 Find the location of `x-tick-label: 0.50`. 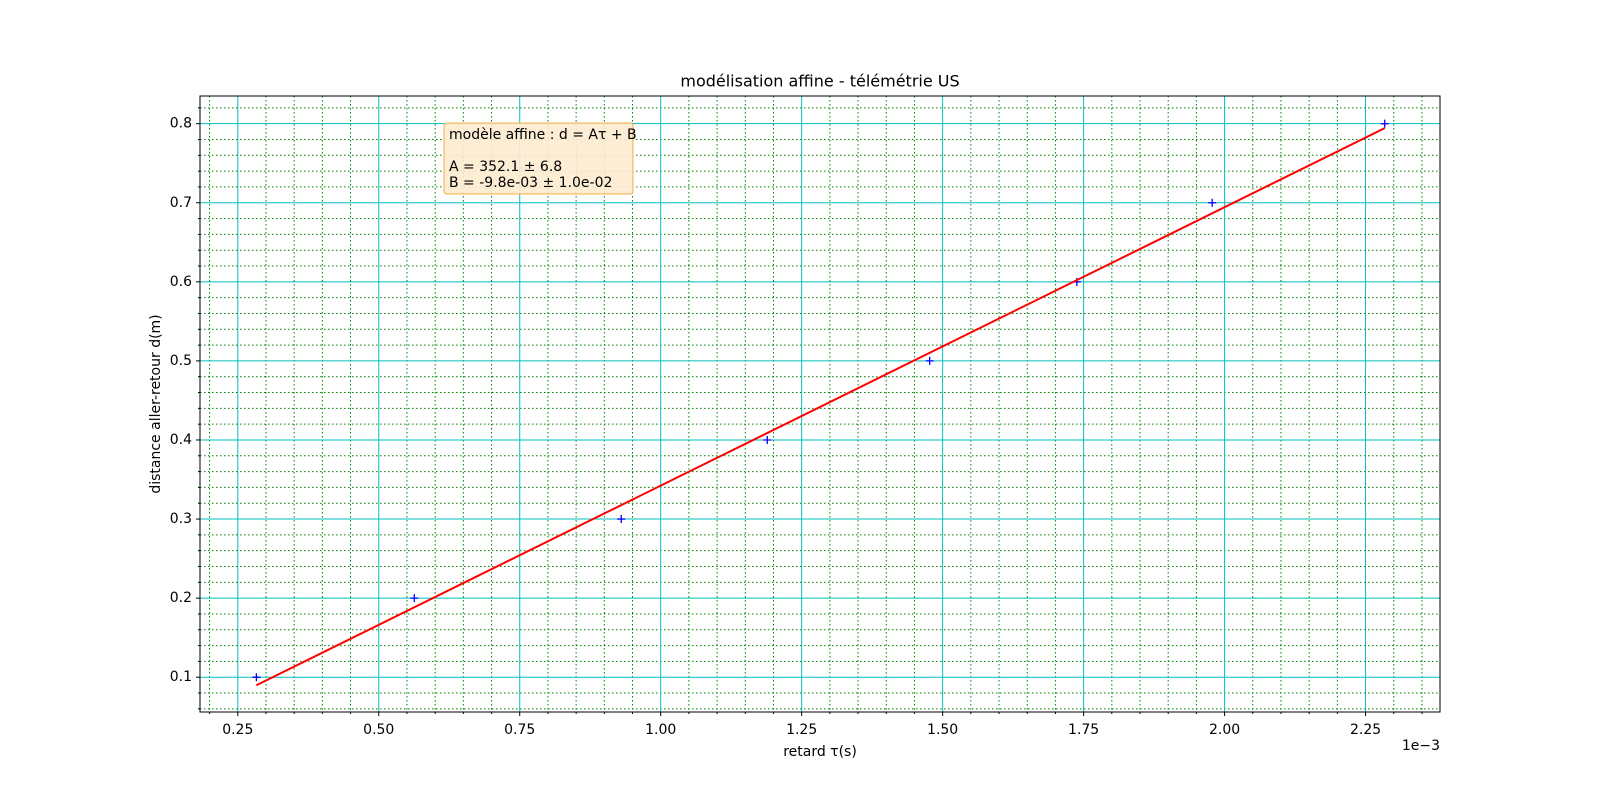

x-tick-label: 0.50 is located at coordinates (378, 730).